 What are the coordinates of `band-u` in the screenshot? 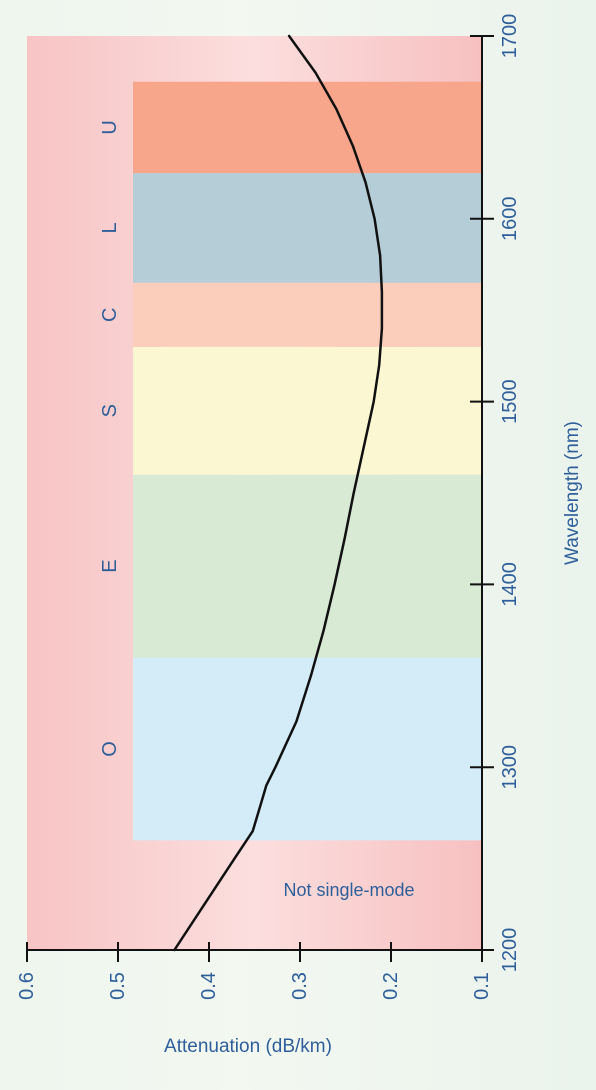 It's located at (307, 127).